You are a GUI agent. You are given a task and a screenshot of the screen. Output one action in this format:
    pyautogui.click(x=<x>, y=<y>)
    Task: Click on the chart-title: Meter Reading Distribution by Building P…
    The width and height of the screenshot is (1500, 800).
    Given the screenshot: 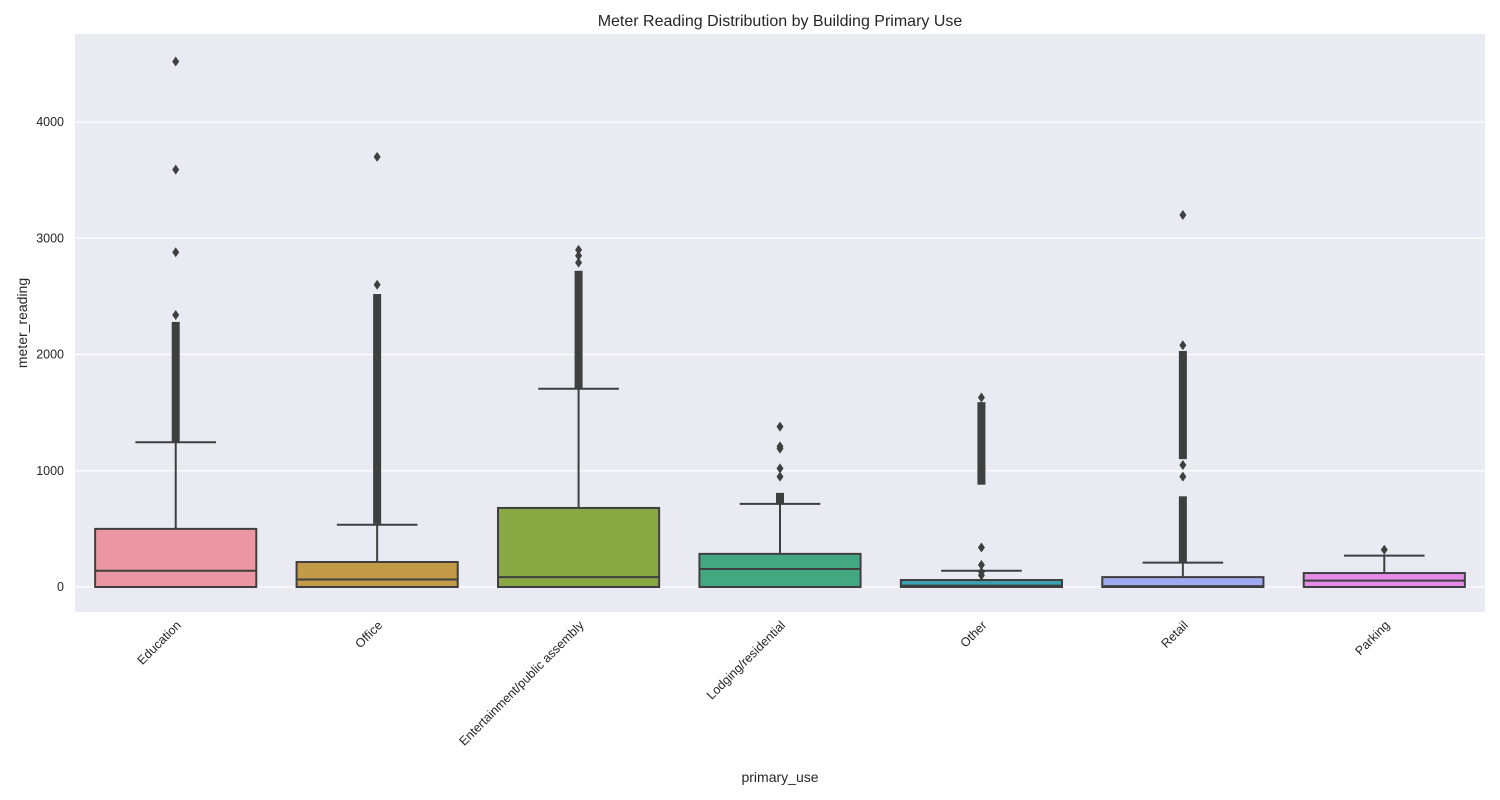 What is the action you would take?
    pyautogui.click(x=780, y=21)
    